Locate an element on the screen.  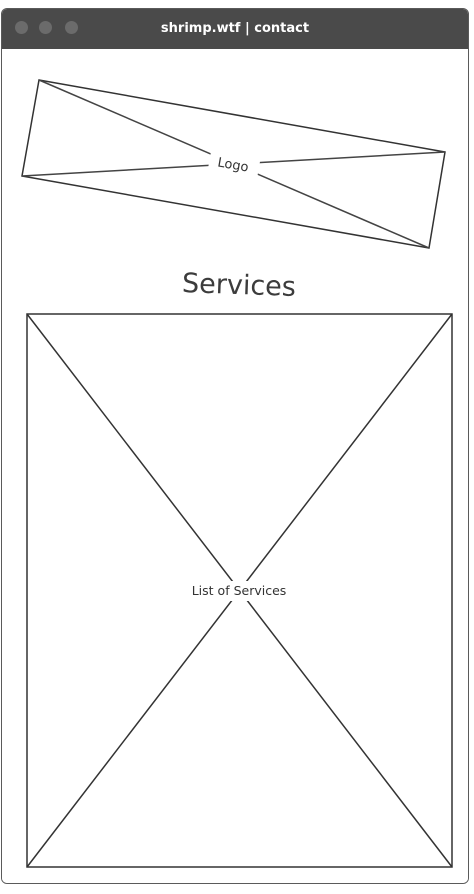
services-list-label: List of Services is located at coordinates (239, 590).